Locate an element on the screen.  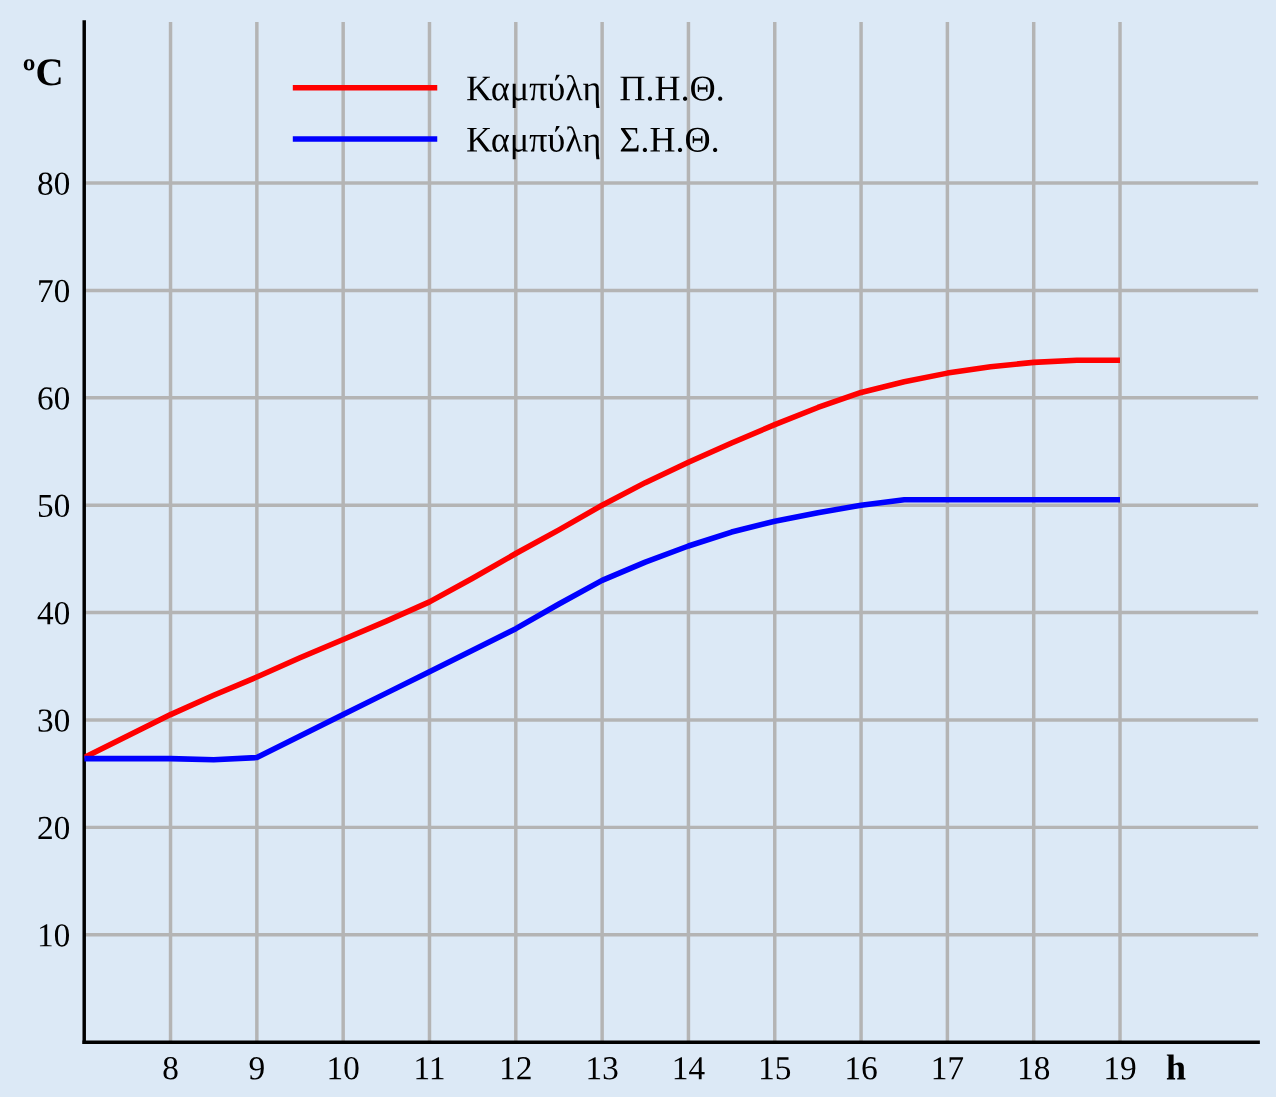
y-tick-label: 10 is located at coordinates (54, 935).